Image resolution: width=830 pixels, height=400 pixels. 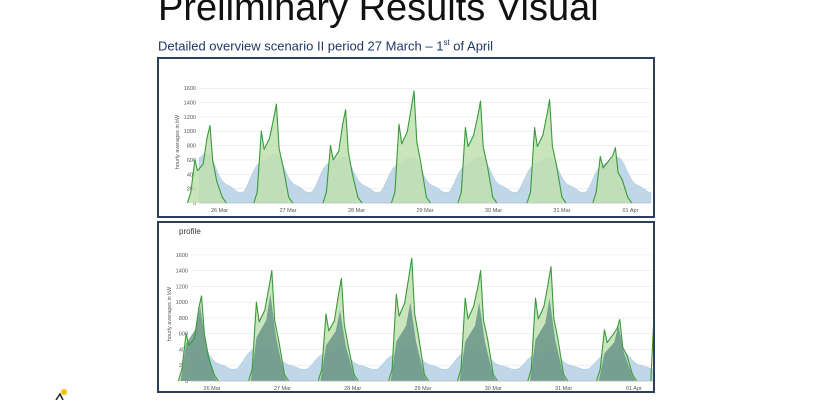 I want to click on subtitle-superscript: st, so click(x=446, y=42).